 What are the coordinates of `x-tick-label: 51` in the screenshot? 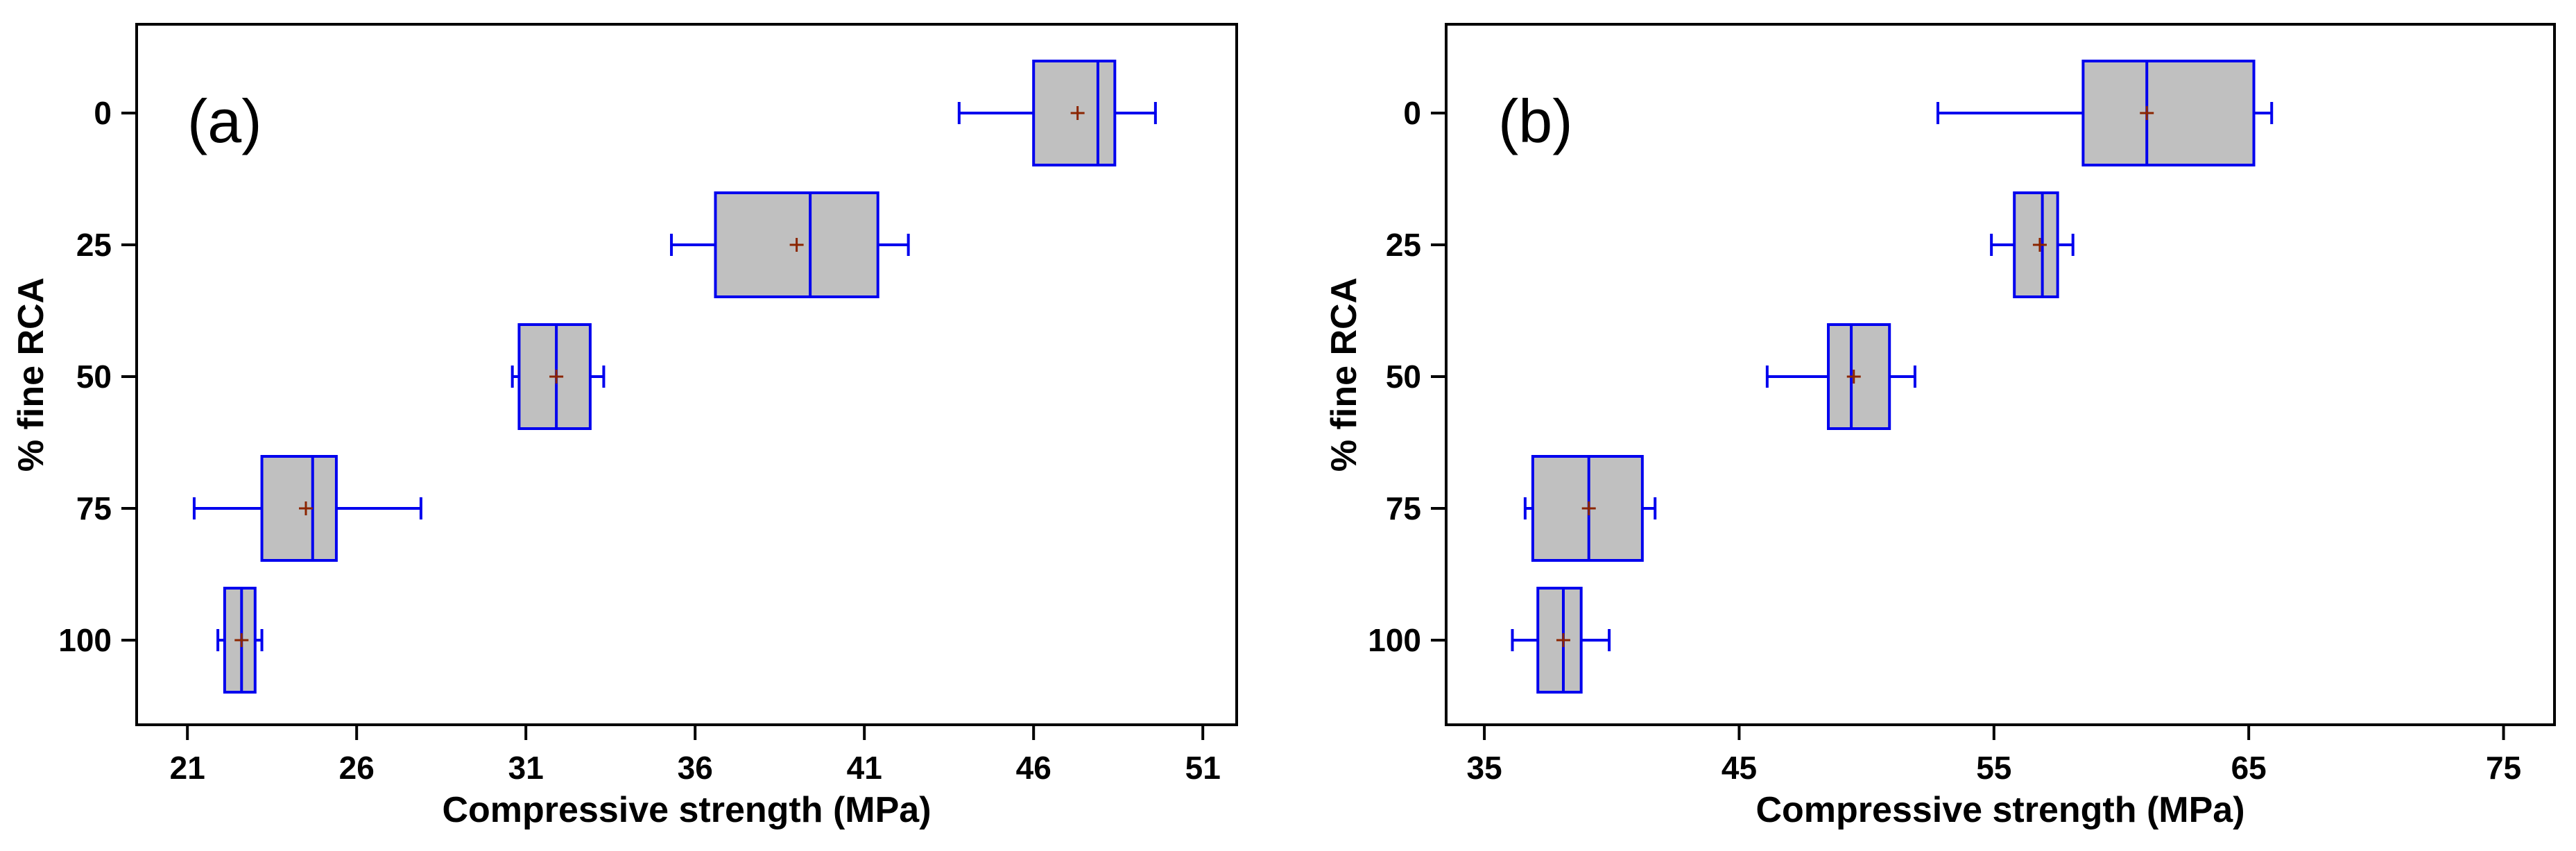 It's located at (1203, 768).